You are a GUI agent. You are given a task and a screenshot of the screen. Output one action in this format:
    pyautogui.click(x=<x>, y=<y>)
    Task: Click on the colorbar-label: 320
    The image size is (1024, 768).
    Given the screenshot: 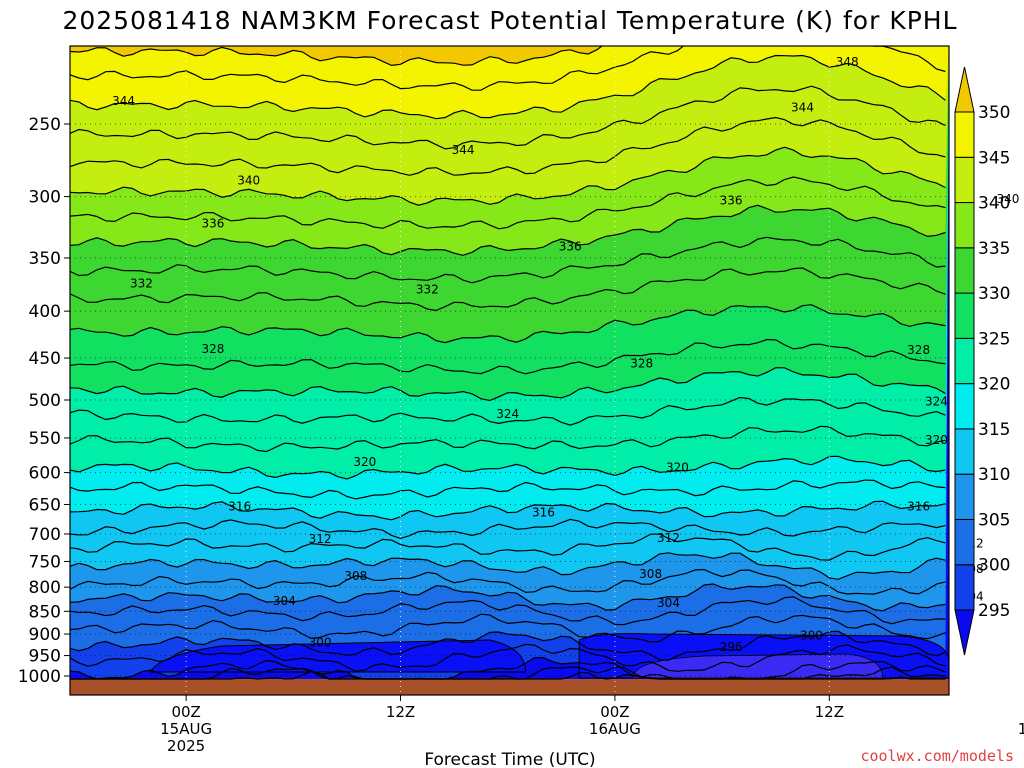 What is the action you would take?
    pyautogui.click(x=994, y=385)
    